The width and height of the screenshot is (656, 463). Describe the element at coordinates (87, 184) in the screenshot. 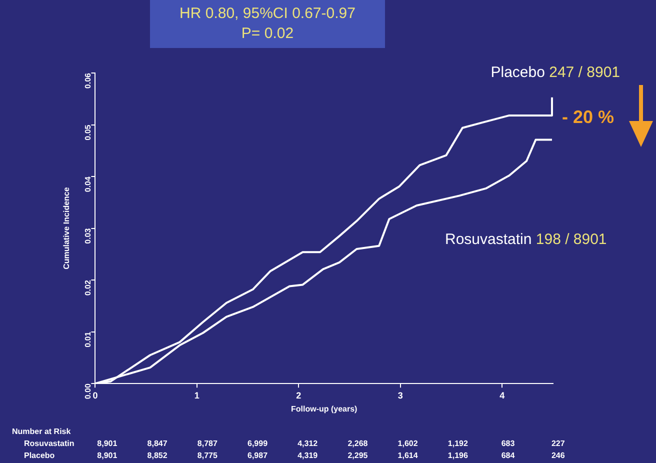

I see `y-tick-label: 0.04` at that location.